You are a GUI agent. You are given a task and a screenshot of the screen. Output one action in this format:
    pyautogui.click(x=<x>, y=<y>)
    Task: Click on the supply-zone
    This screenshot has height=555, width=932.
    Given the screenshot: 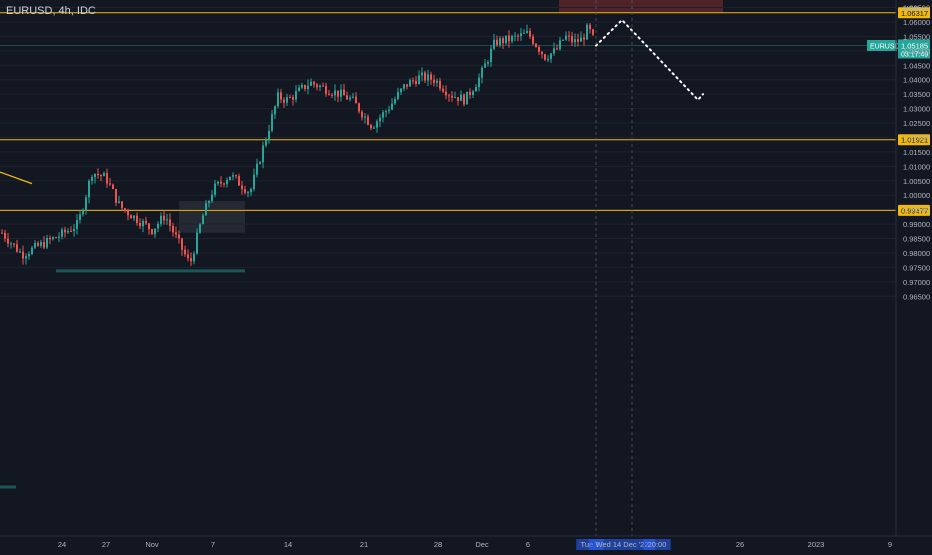 What is the action you would take?
    pyautogui.click(x=641, y=6)
    